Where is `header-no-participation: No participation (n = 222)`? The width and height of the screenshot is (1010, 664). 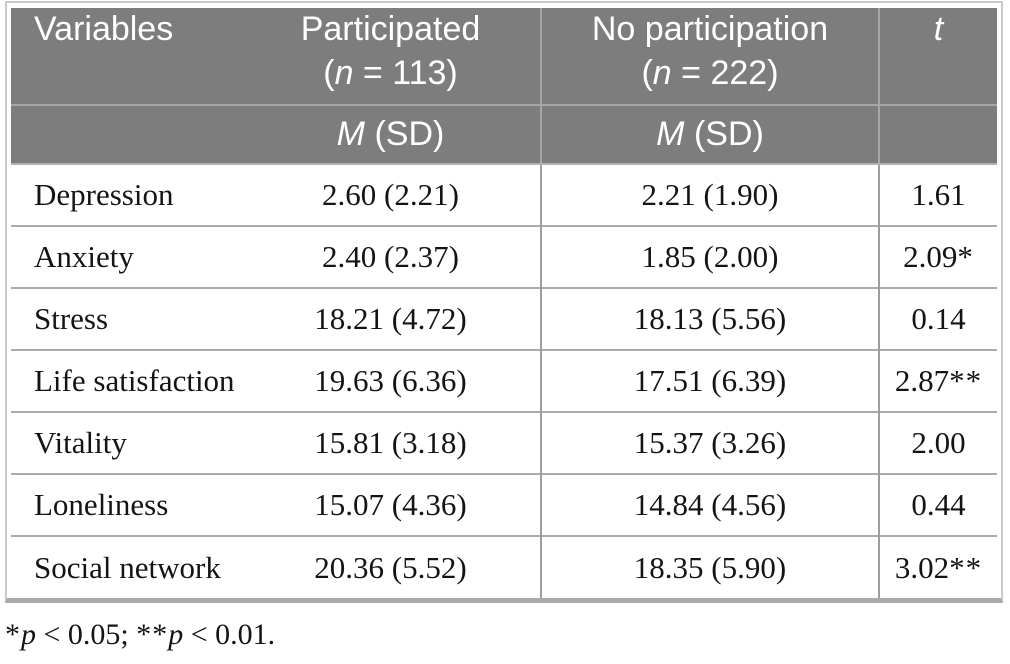
header-no-participation: No participation (n = 222) is located at coordinates (709, 57).